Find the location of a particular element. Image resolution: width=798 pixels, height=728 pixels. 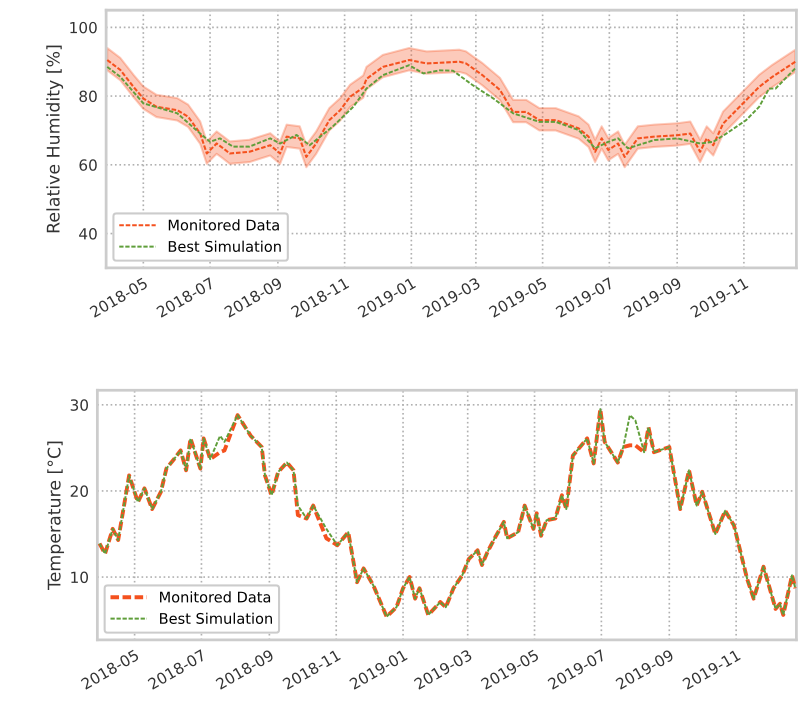

y-tick-label: 20 is located at coordinates (79, 491).